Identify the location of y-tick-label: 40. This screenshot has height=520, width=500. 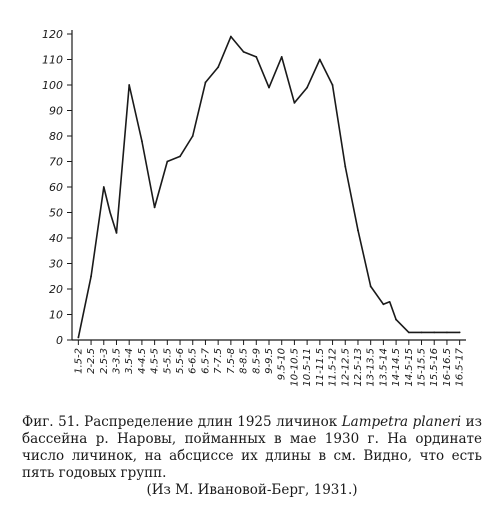
(56, 238).